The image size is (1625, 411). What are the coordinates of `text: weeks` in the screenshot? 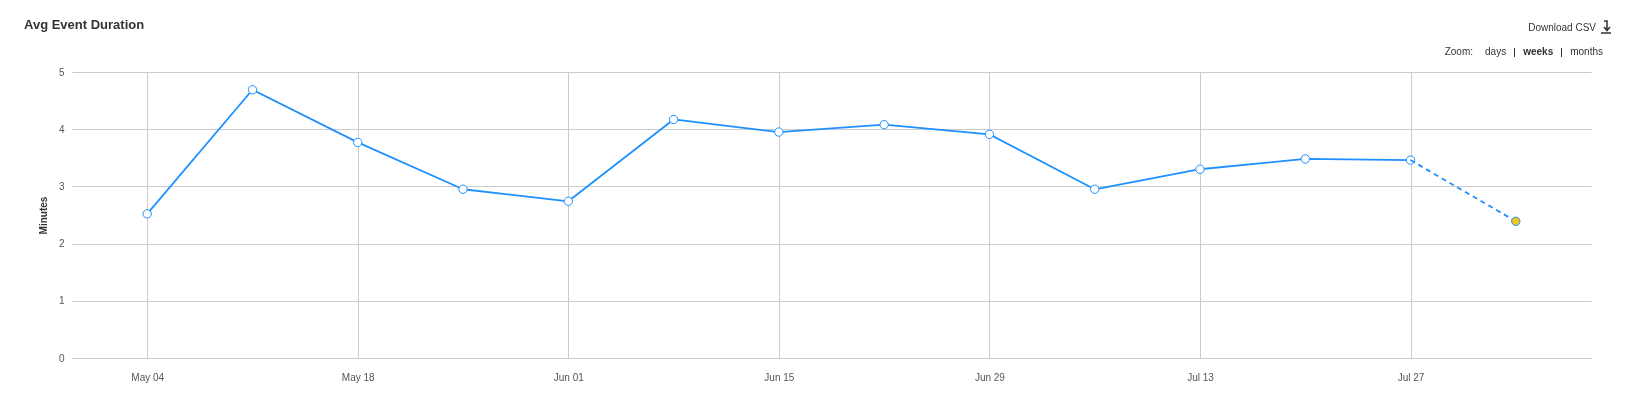 It's located at (1538, 51).